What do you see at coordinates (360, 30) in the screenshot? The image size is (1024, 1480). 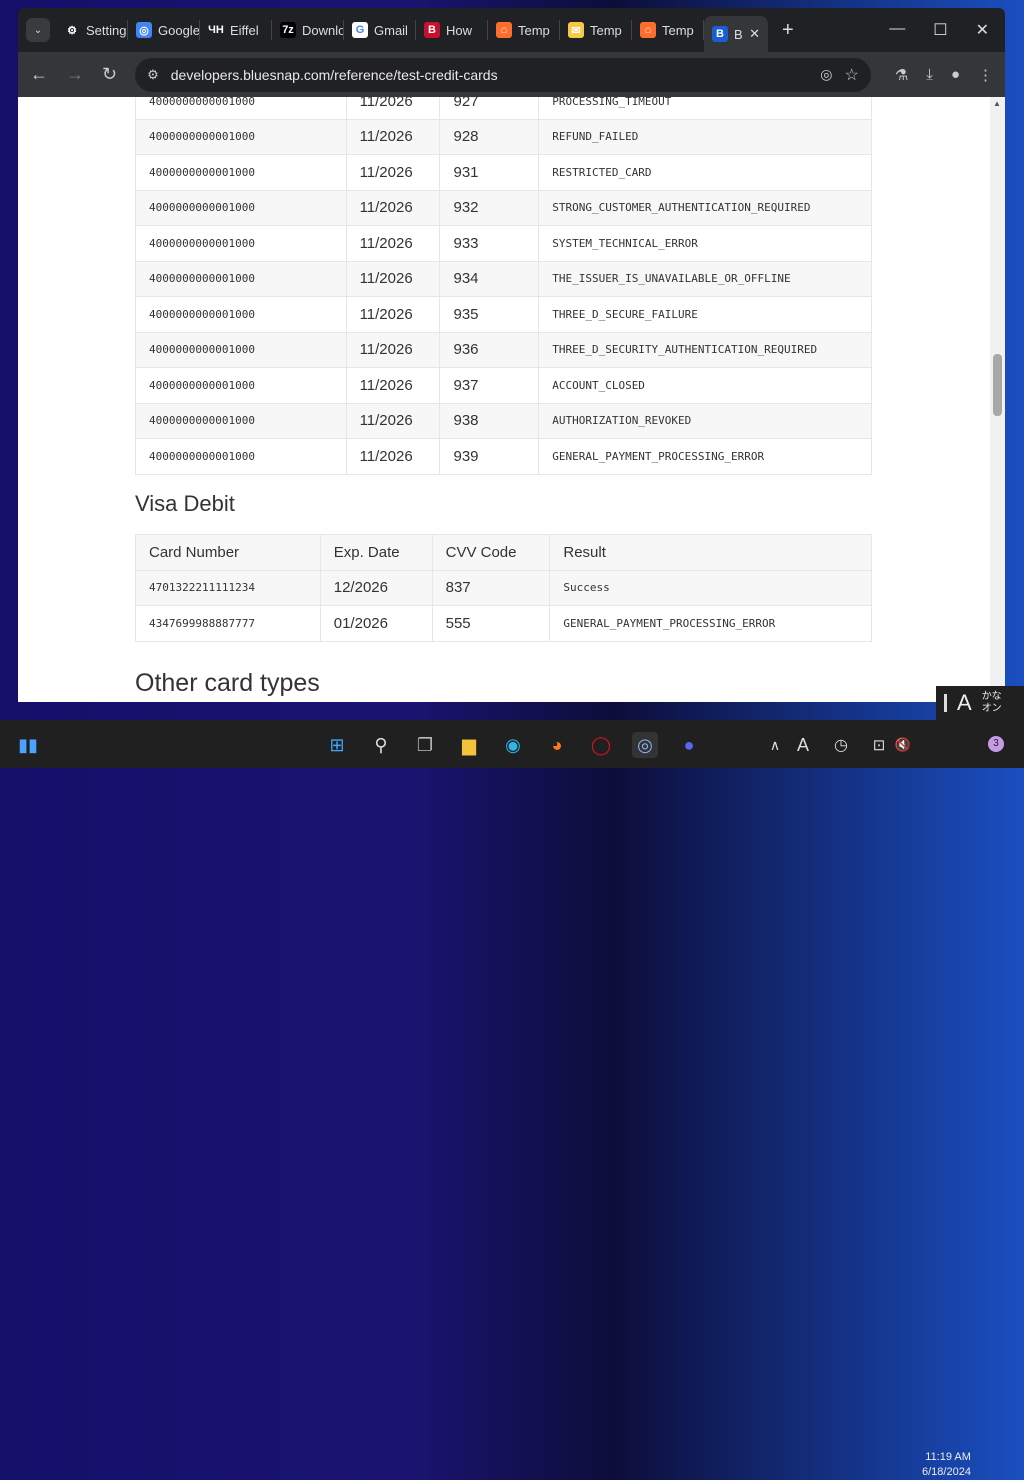 I see `google-g-icon: G` at bounding box center [360, 30].